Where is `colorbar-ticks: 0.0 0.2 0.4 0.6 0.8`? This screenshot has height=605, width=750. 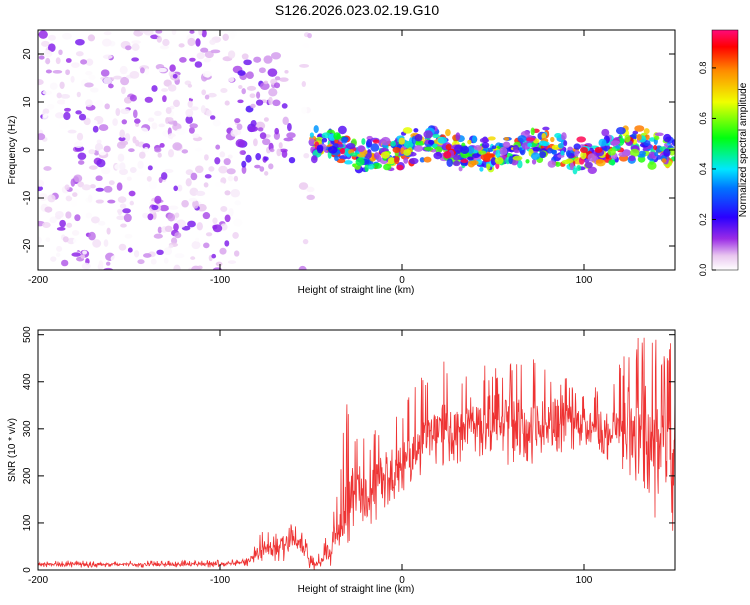
colorbar-ticks: 0.0 0.2 0.4 0.6 0.8 is located at coordinates (707, 169).